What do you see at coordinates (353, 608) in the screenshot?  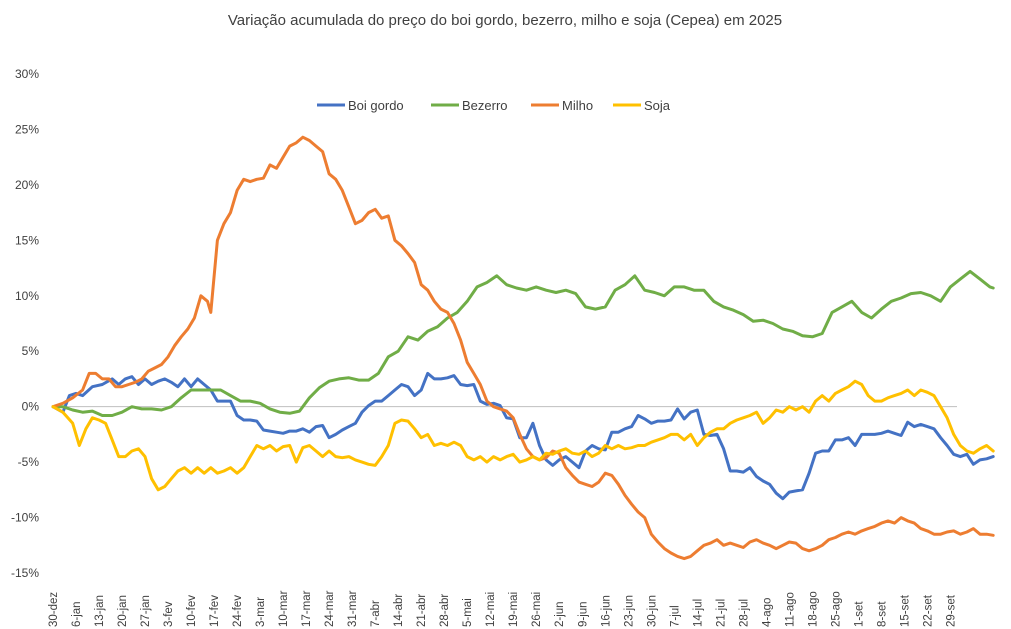 I see `x-tick-label: 31-mar` at bounding box center [353, 608].